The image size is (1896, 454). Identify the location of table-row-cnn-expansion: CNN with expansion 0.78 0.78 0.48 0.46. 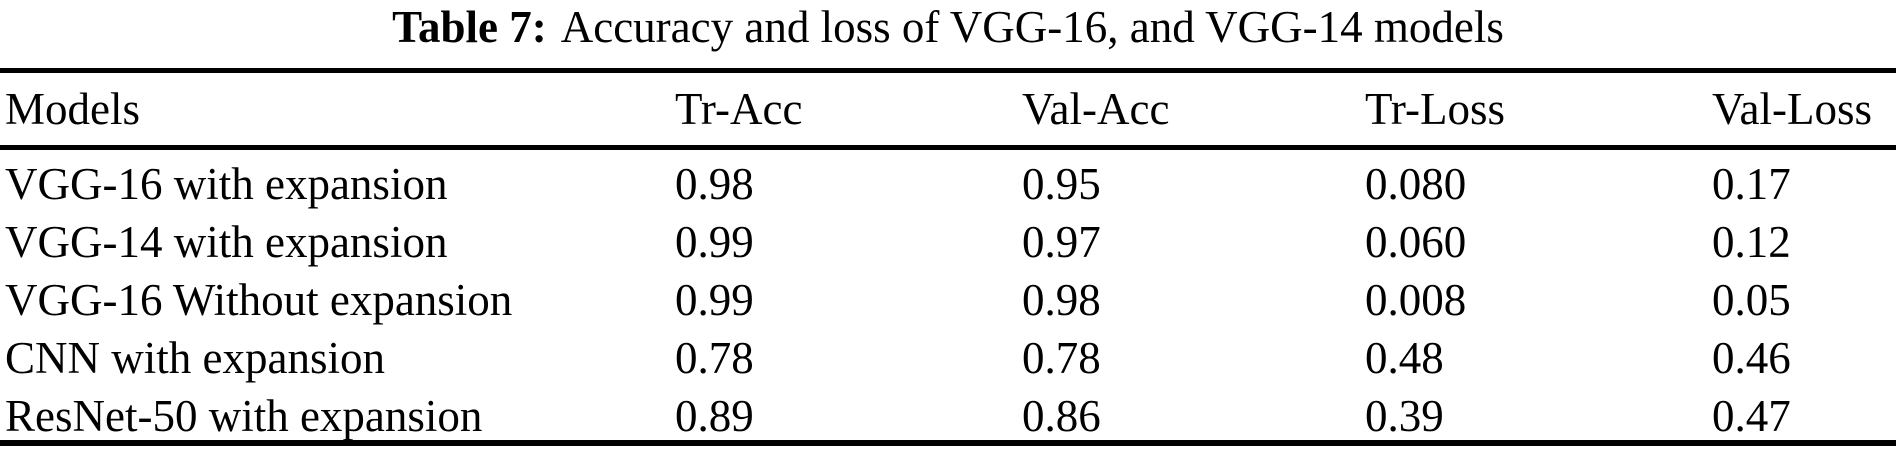
(948, 358).